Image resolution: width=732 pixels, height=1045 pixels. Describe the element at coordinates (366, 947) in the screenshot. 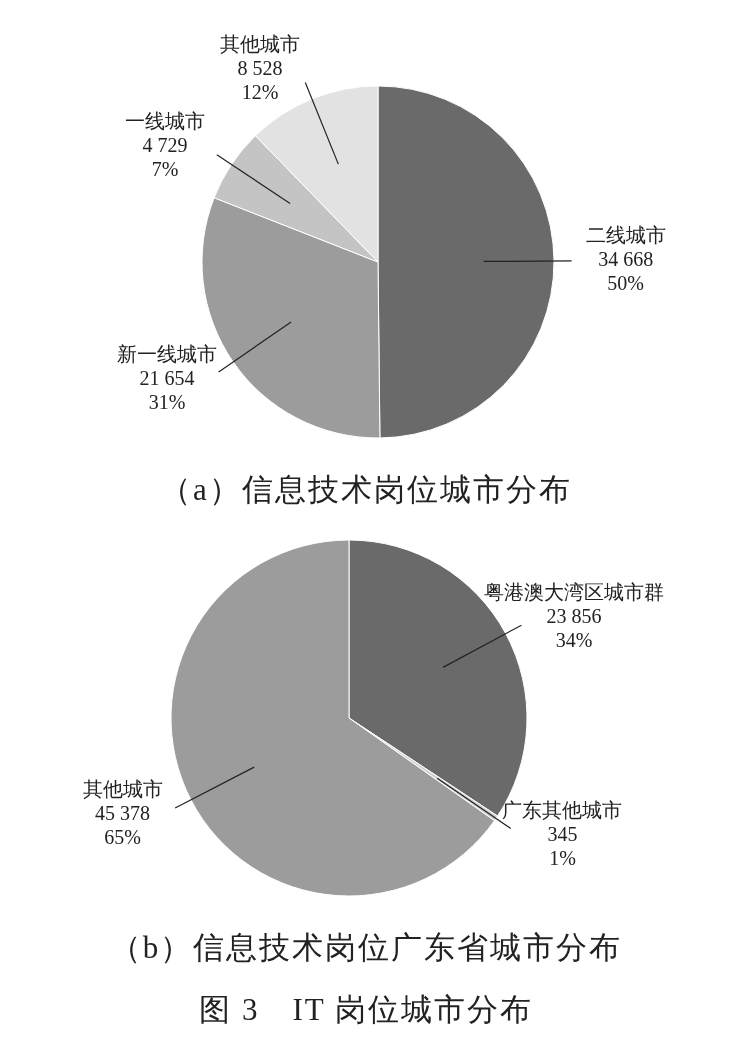

I see `text: （b）信息技术岗位广东省城市分布` at that location.